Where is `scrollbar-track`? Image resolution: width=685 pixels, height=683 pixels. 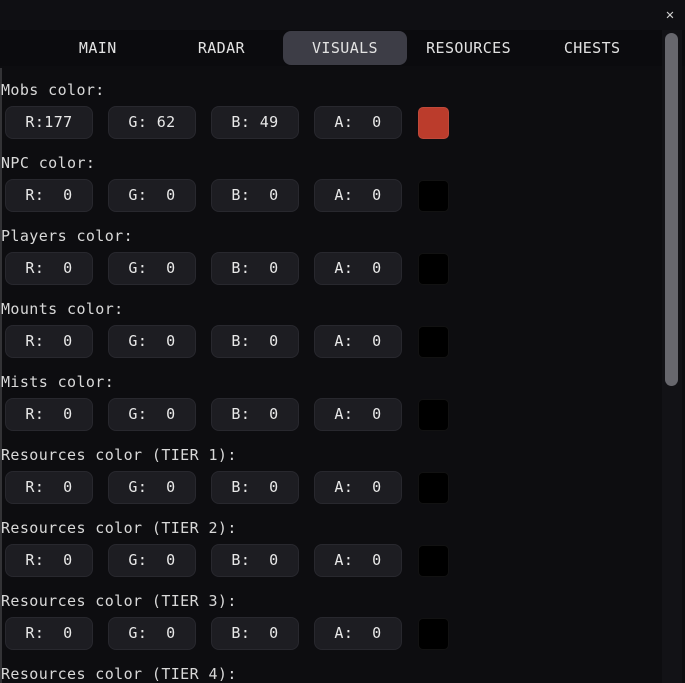 scrollbar-track is located at coordinates (672, 356).